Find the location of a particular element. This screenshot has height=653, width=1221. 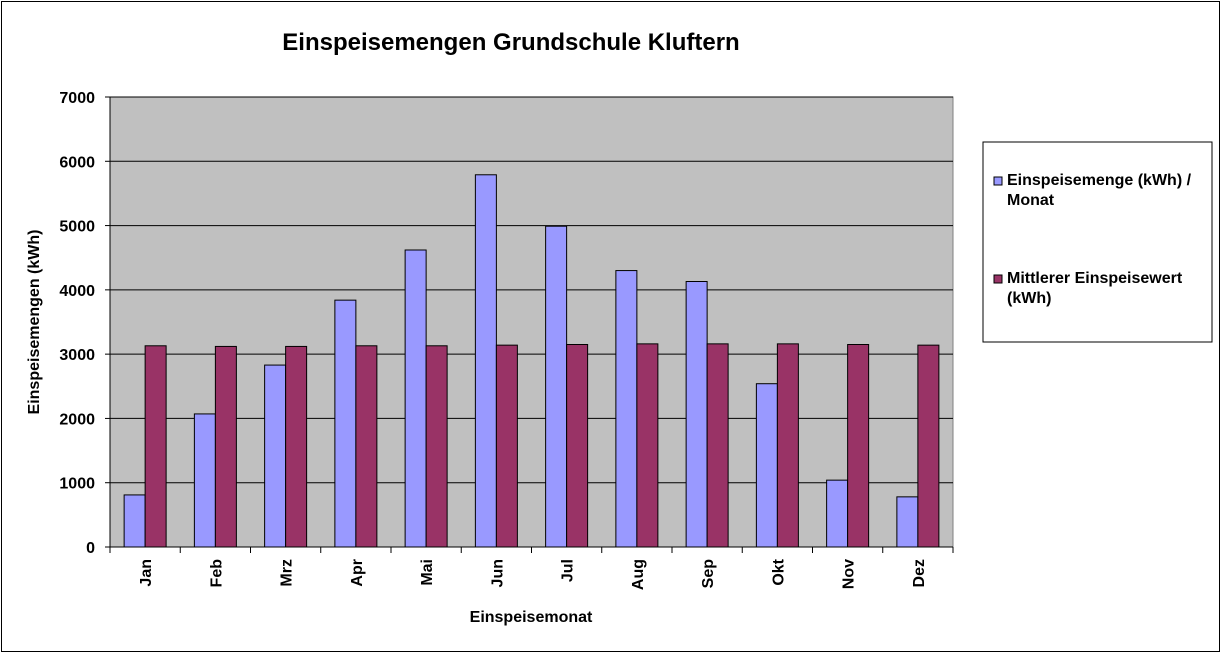

x-tick-label: Okt is located at coordinates (778, 571).